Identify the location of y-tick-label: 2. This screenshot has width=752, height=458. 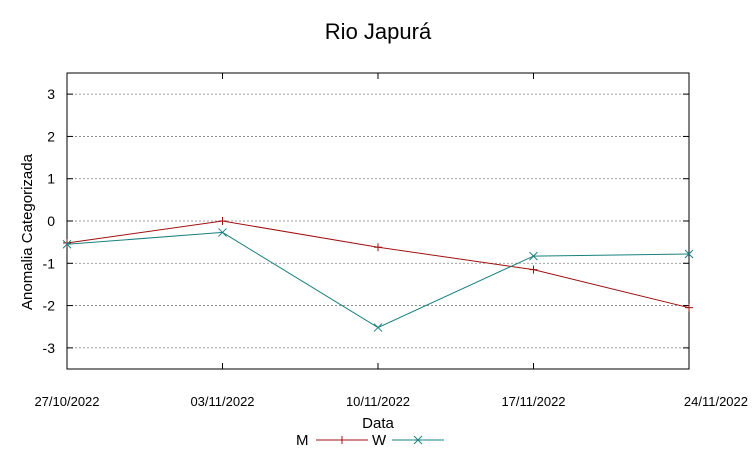
(51, 136).